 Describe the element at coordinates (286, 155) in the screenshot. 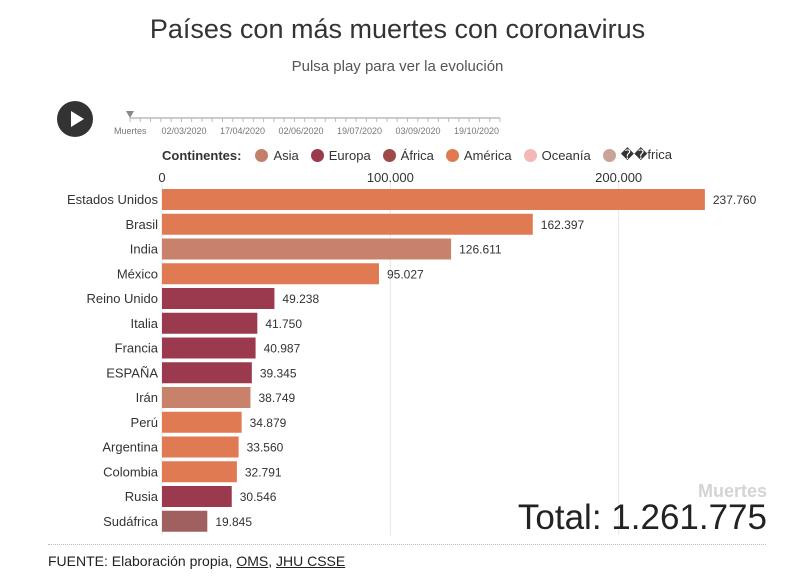

I see `legend-label: Asia` at that location.